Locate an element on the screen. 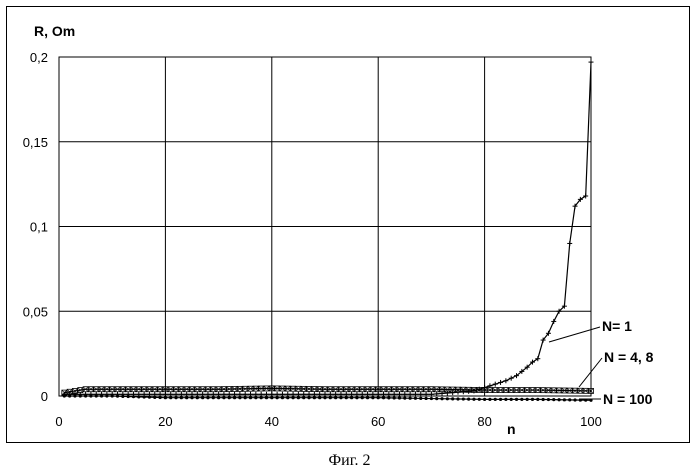  legend-label: N = 100 is located at coordinates (628, 399).